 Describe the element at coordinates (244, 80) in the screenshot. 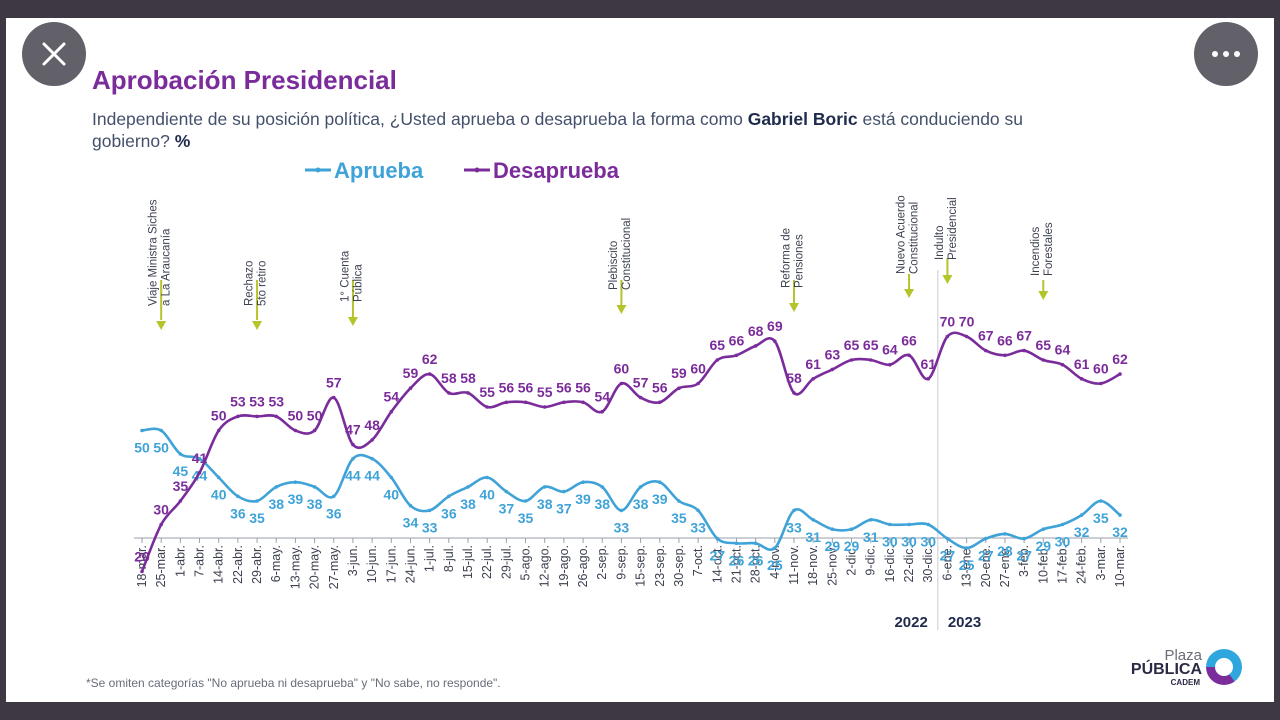

I see `chart-title: Aprobación Presidencial` at that location.